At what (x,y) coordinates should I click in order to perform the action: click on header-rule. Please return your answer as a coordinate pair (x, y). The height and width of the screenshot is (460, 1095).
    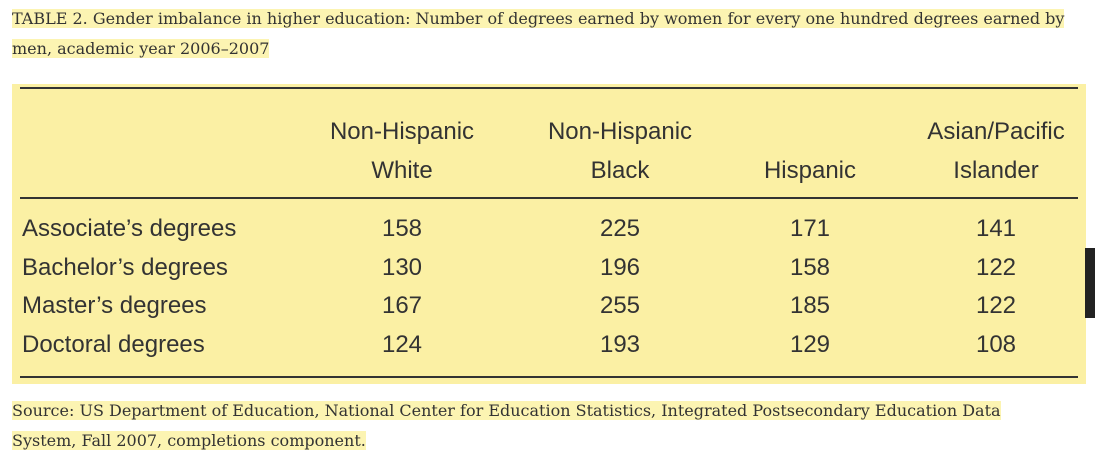
    Looking at the image, I should click on (549, 198).